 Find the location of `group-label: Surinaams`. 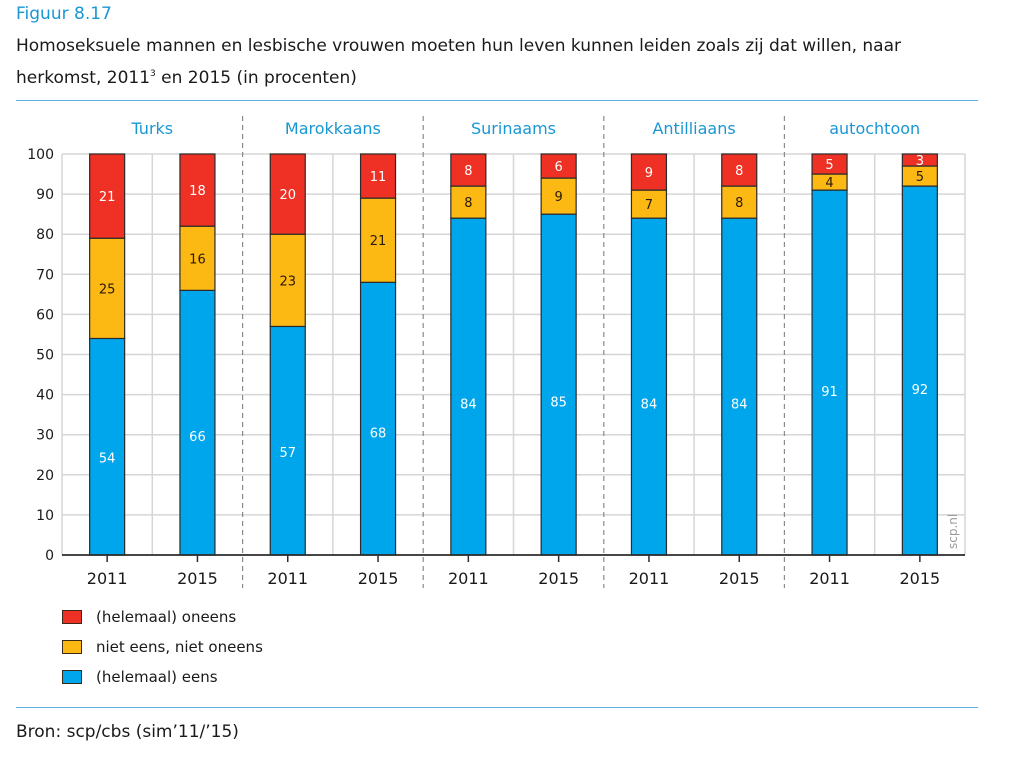

group-label: Surinaams is located at coordinates (513, 128).